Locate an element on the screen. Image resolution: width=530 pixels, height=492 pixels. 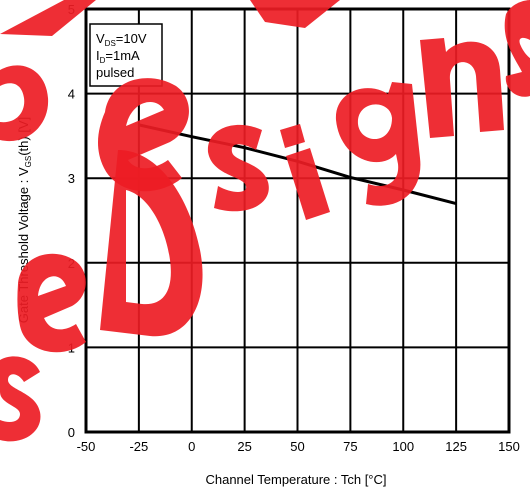
watermark-letter-i is located at coordinates (305, 172).